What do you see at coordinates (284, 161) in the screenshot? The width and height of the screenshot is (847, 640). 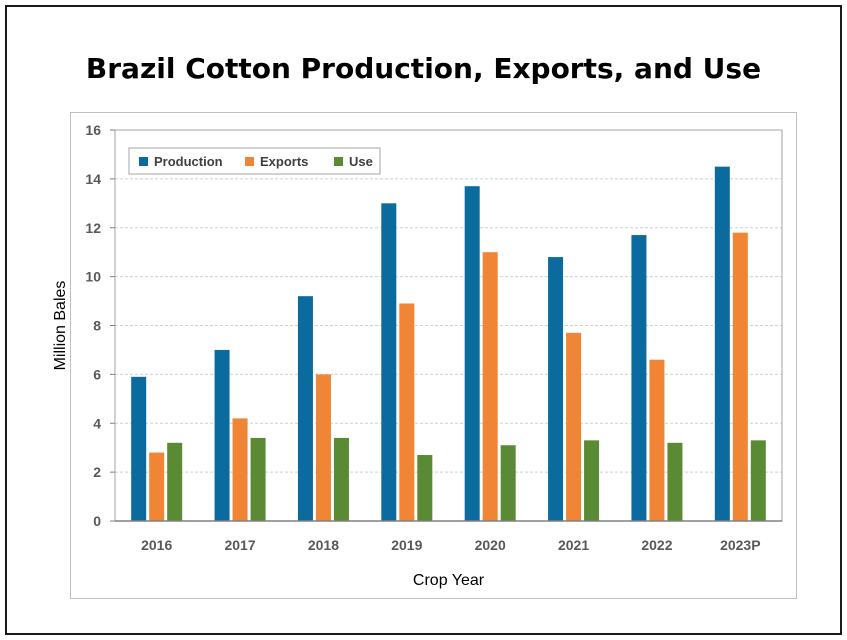 I see `legend-label-exports: Exports` at bounding box center [284, 161].